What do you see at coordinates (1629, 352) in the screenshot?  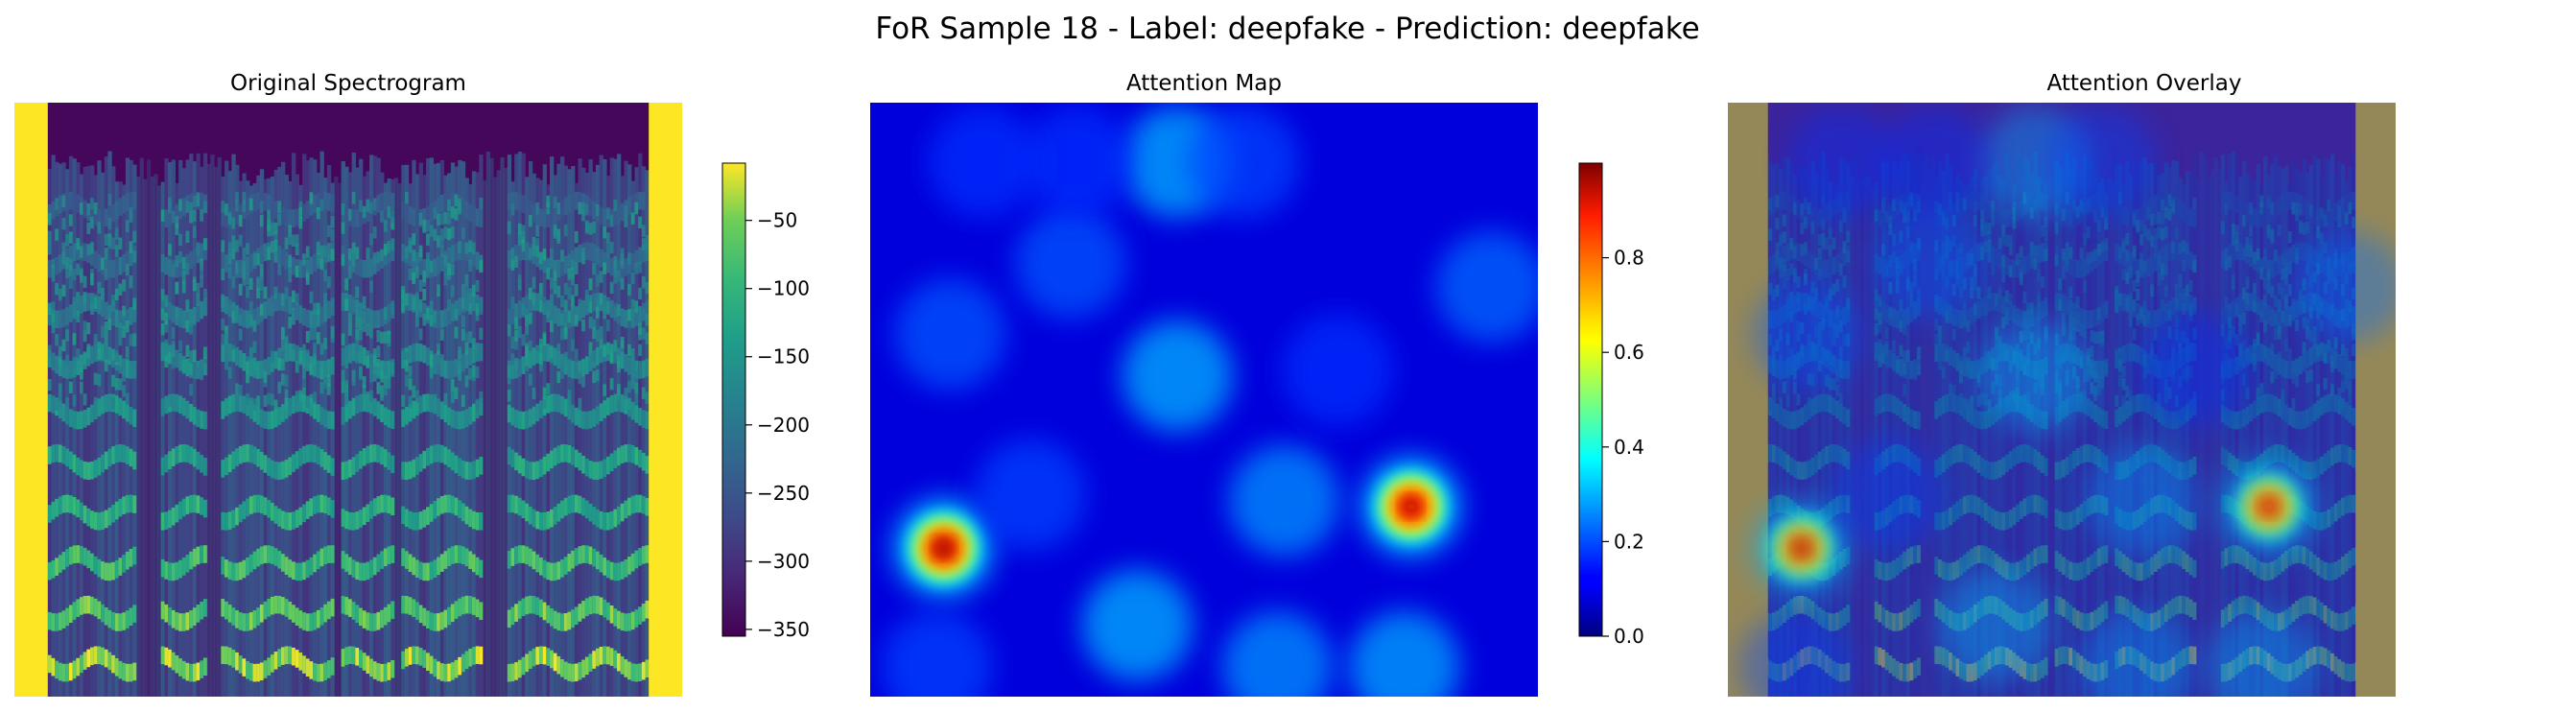 I see `attention-colorbar-tick-label: 0.6` at bounding box center [1629, 352].